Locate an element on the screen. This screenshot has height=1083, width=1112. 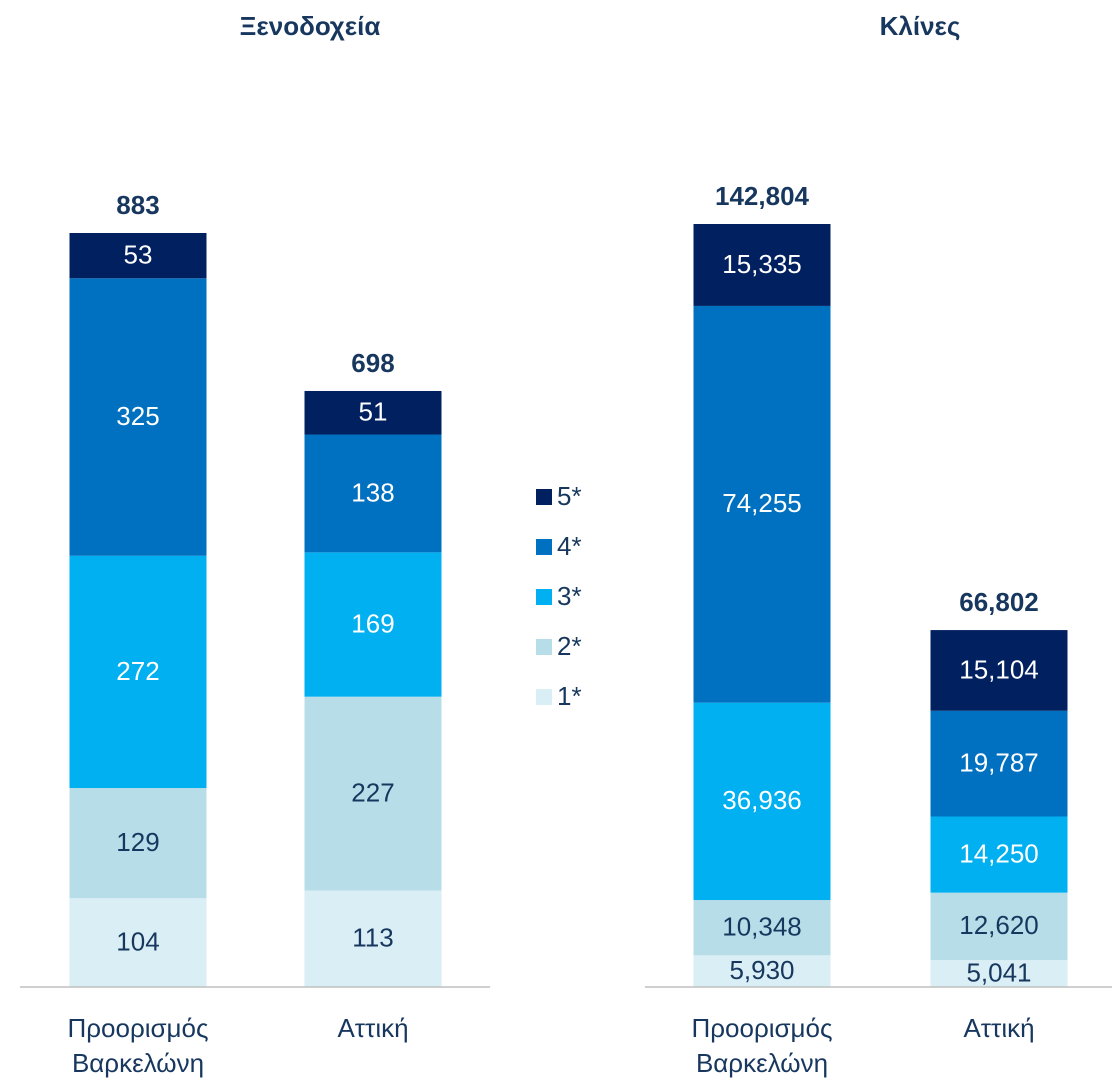
data-label: 10,348 is located at coordinates (762, 927).